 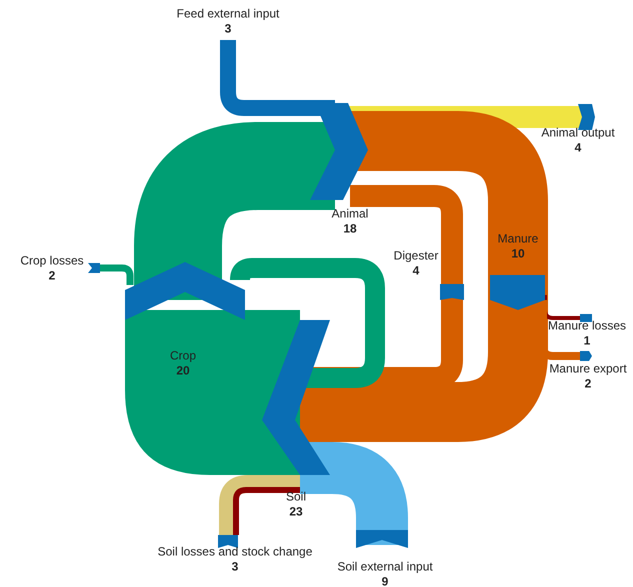 What do you see at coordinates (296, 511) in the screenshot?
I see `data-label: 23` at bounding box center [296, 511].